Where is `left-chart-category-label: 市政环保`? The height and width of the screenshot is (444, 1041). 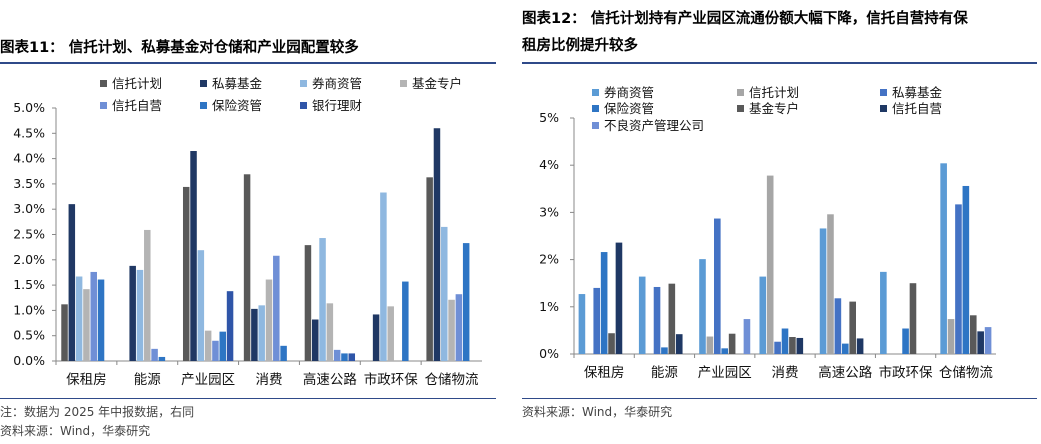
left-chart-category-label: 市政环保 is located at coordinates (391, 379).